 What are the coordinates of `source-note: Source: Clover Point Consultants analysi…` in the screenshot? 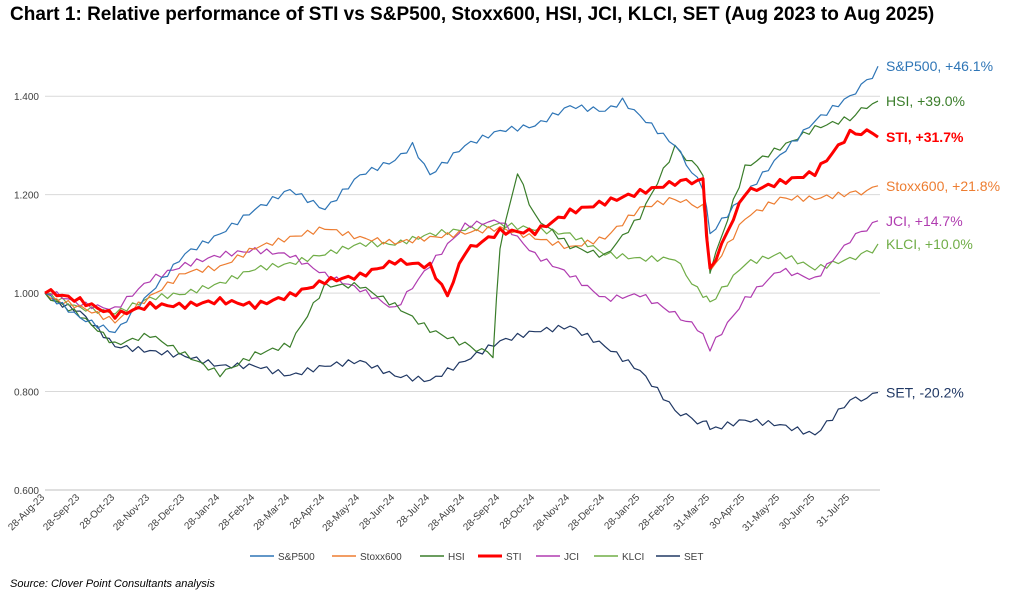 It's located at (112, 584).